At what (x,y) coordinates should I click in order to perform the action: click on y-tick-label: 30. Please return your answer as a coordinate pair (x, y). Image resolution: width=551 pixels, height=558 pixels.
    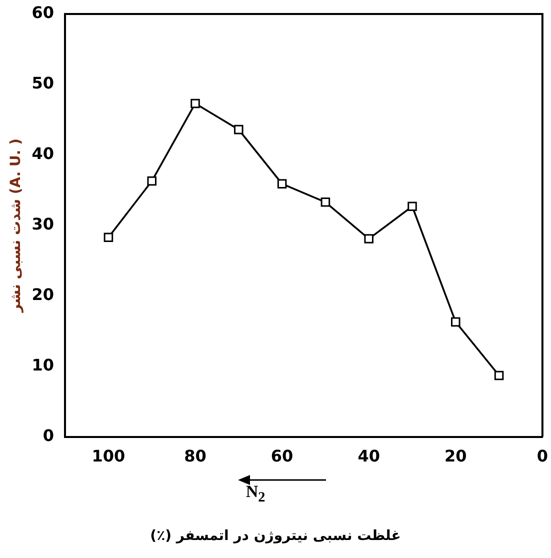
    Looking at the image, I should click on (43, 224).